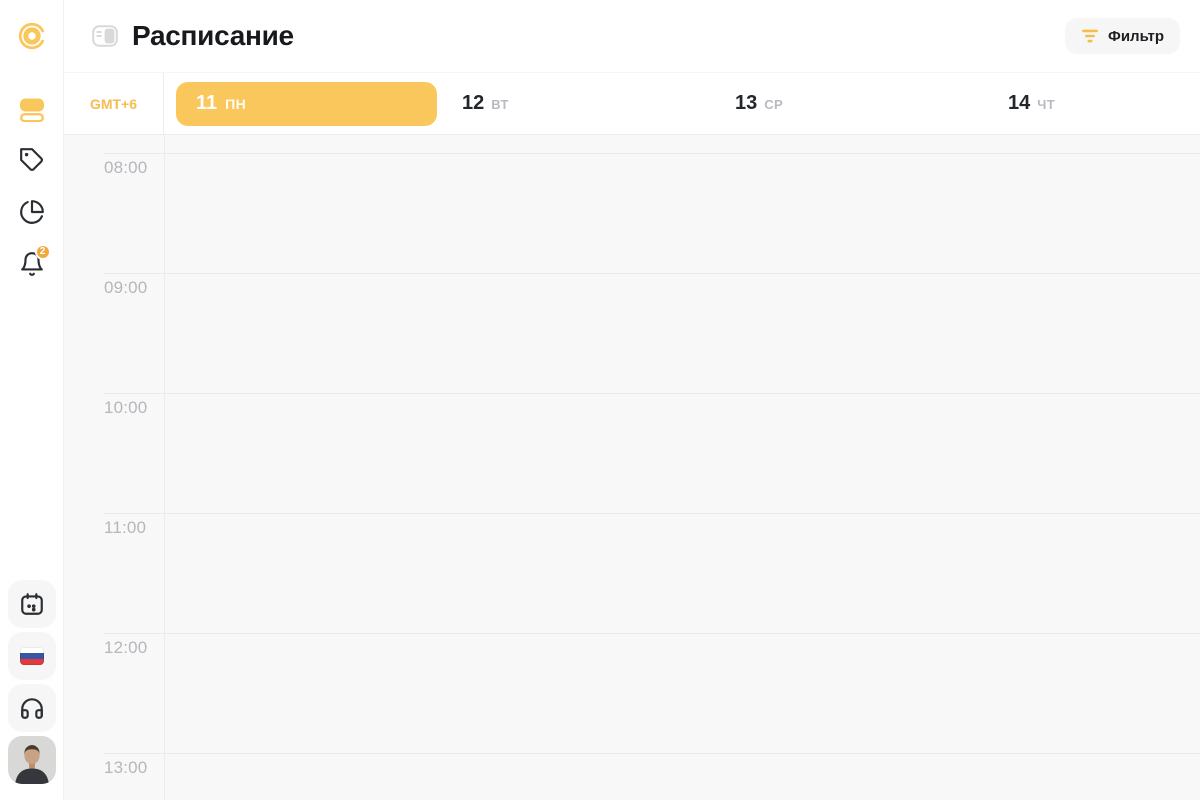  I want to click on calendar-slot-row-13: 13:00, so click(652, 776).